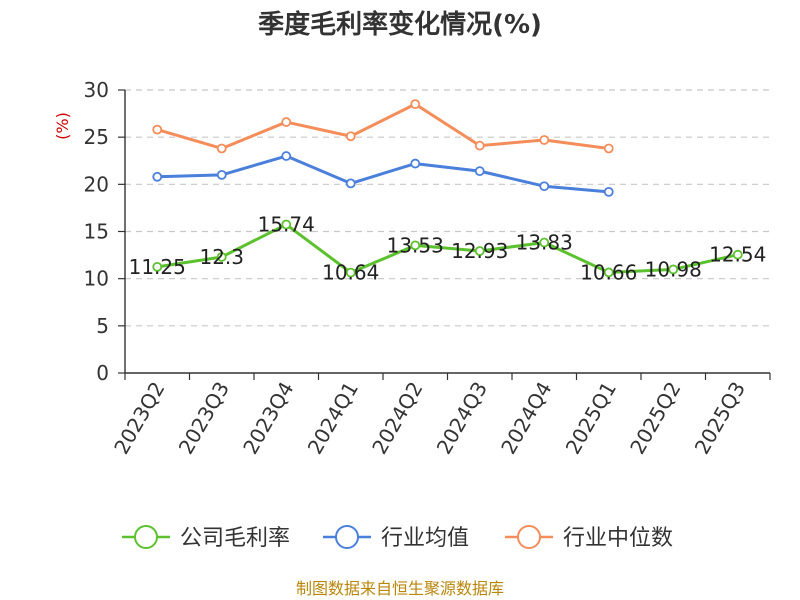  What do you see at coordinates (333, 418) in the screenshot?
I see `x-tick-label: 2024Q1` at bounding box center [333, 418].